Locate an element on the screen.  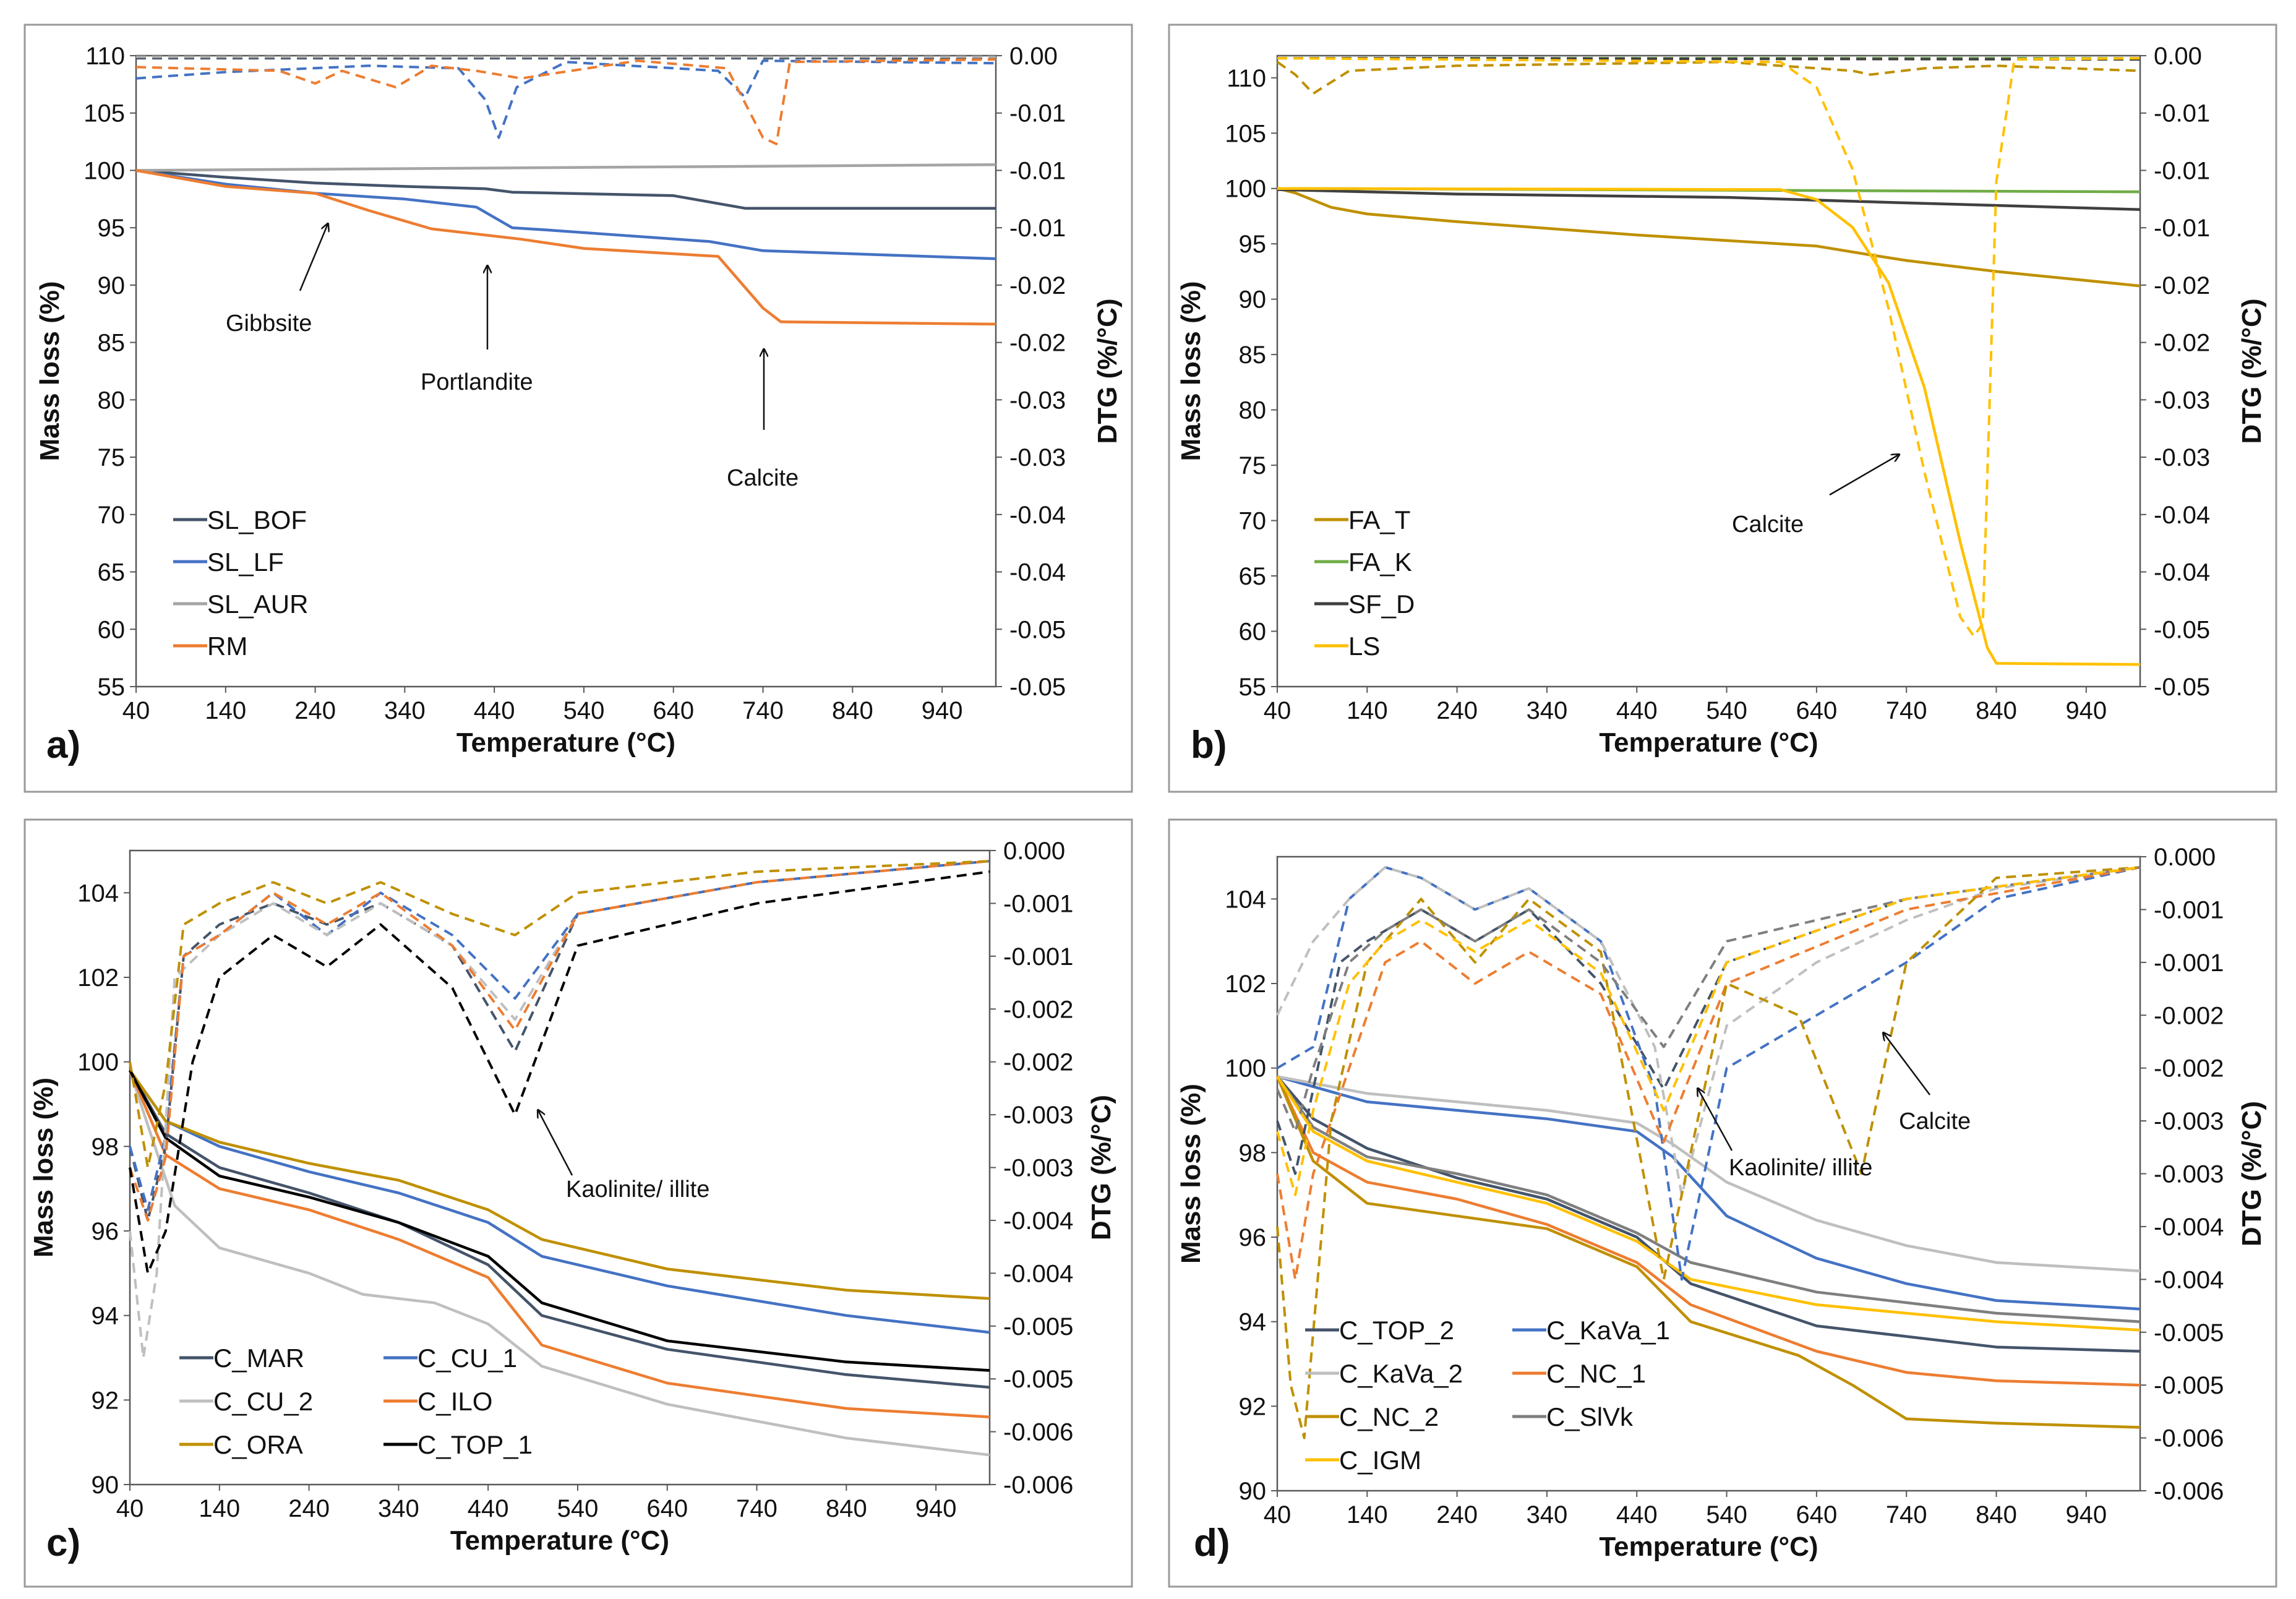
series-line-sf-d is located at coordinates (1709, 199).